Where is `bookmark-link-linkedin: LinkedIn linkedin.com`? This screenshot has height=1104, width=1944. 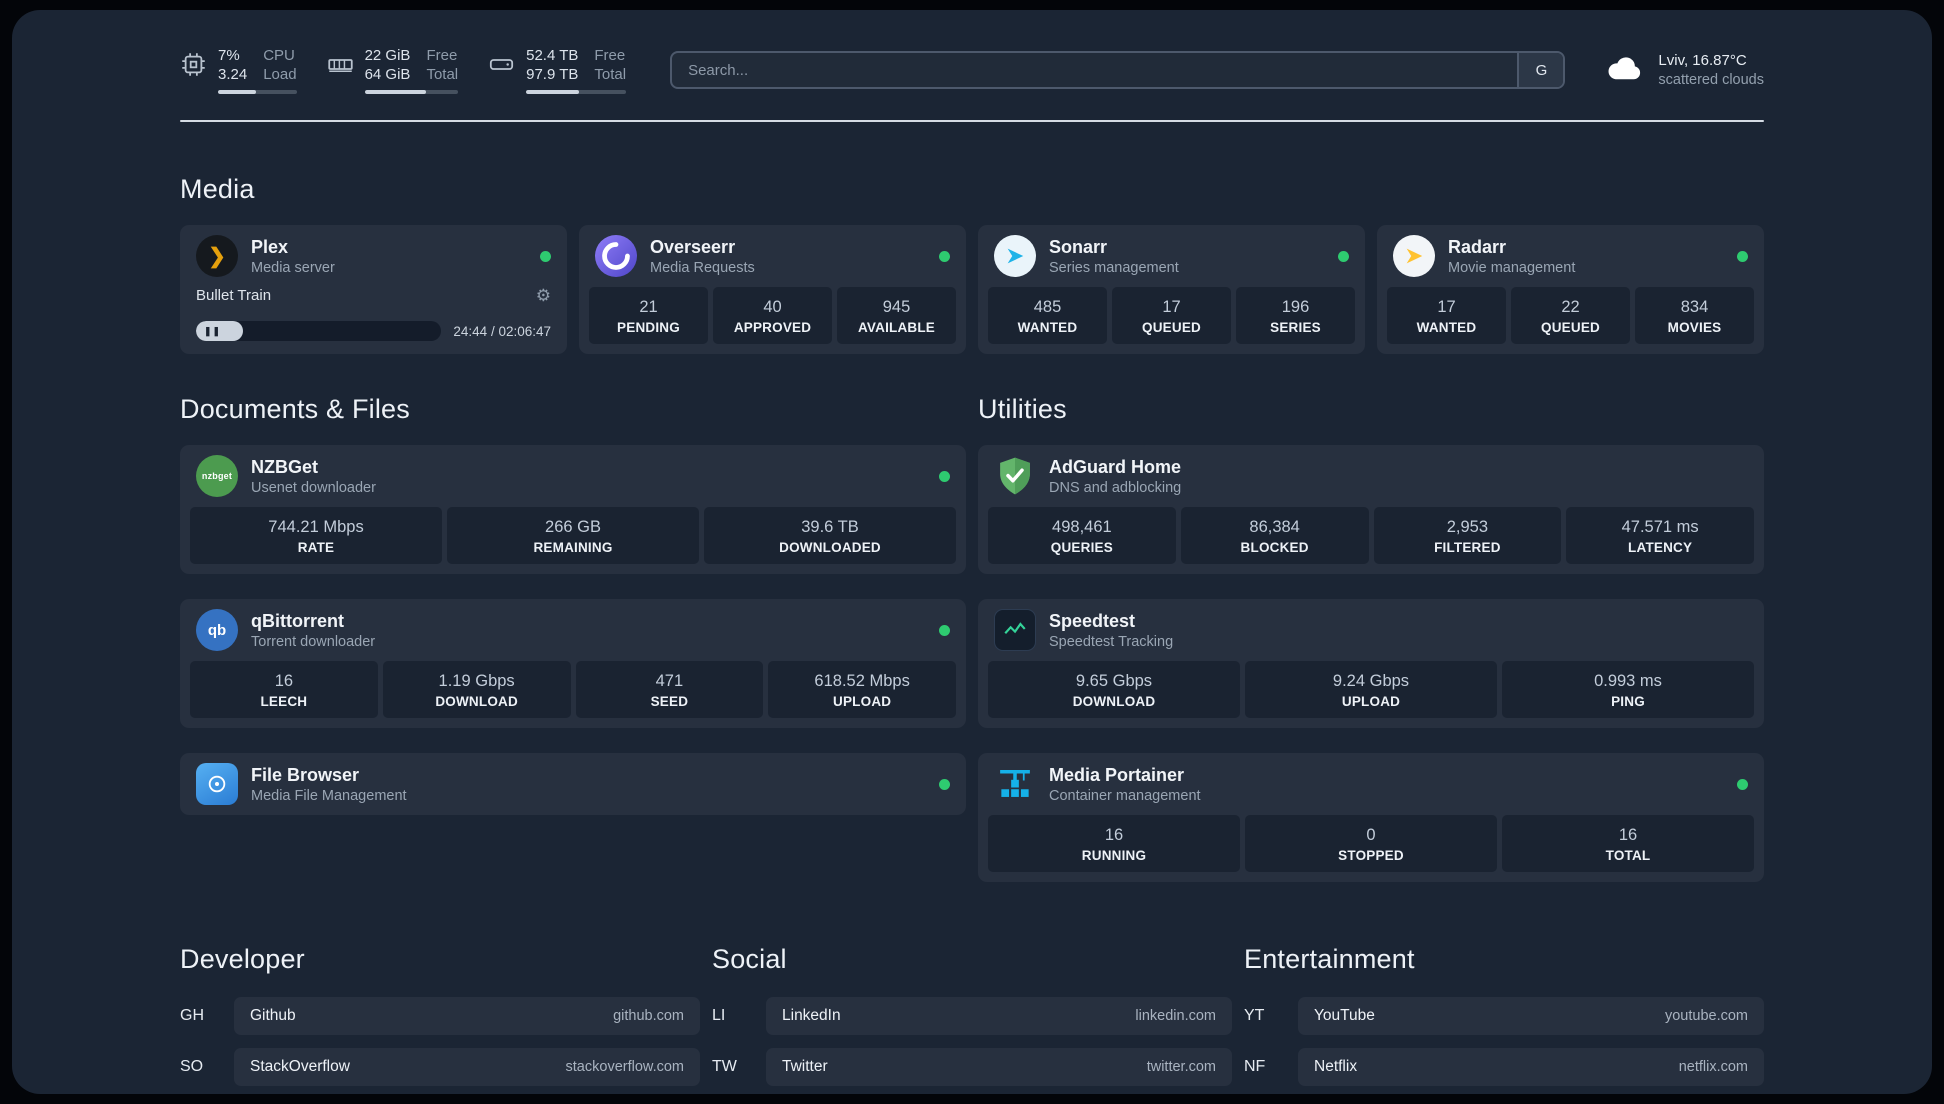 bookmark-link-linkedin: LinkedIn linkedin.com is located at coordinates (999, 1016).